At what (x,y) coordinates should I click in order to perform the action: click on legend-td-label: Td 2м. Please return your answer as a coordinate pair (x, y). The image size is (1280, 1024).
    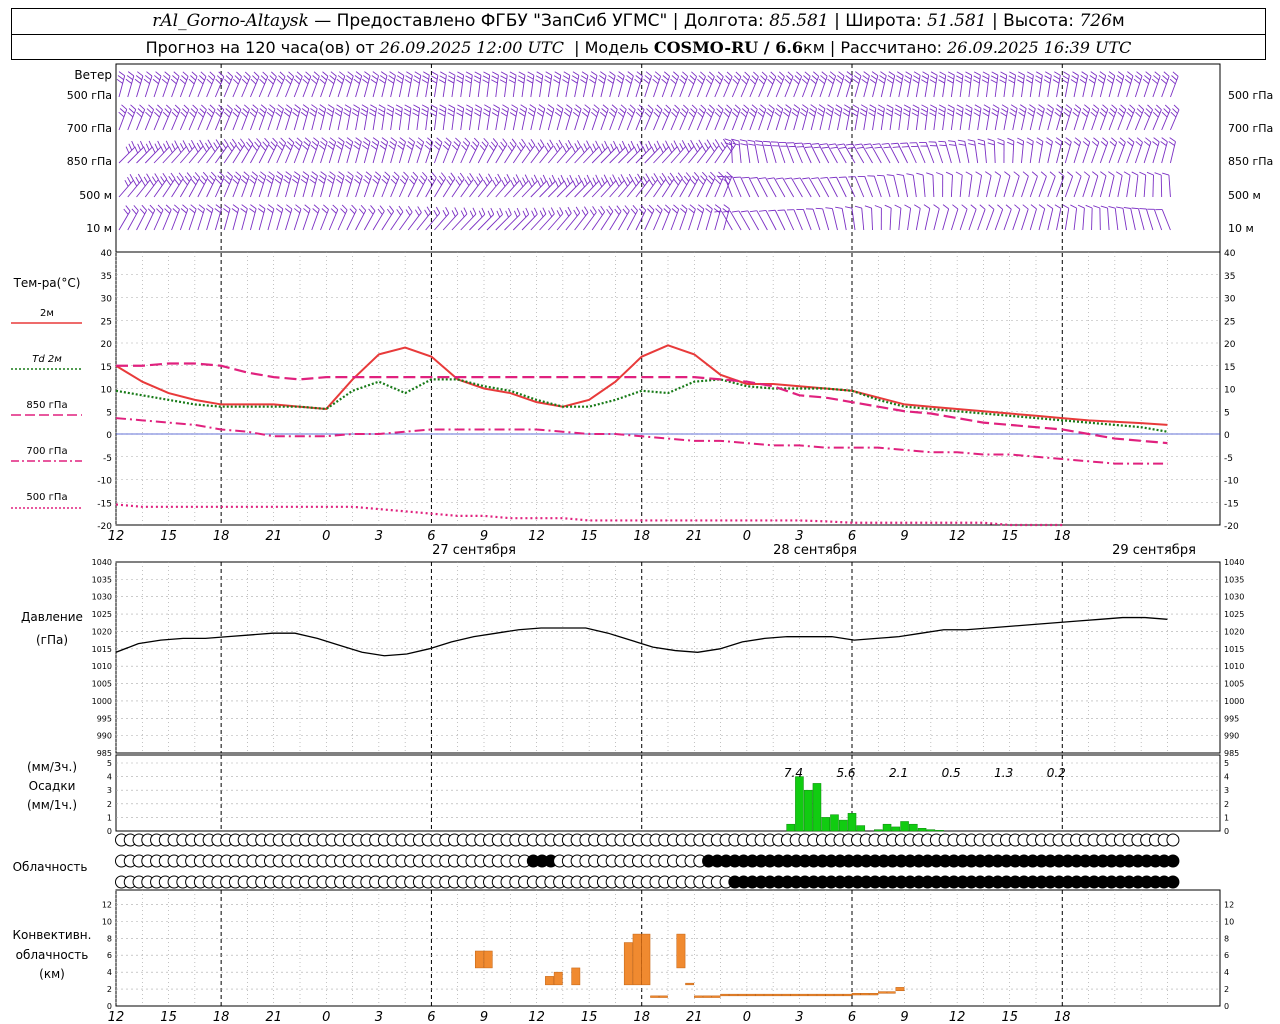
    Looking at the image, I should click on (47, 359).